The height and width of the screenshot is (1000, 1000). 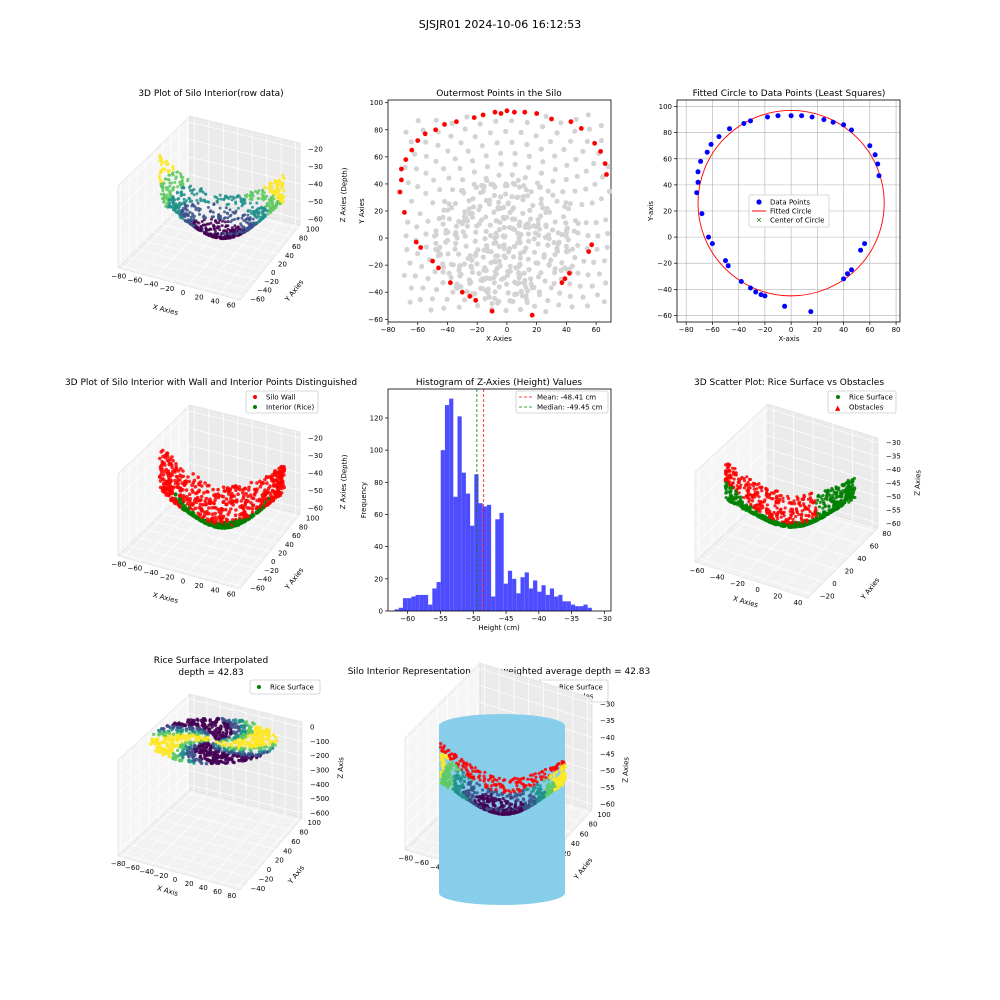 What do you see at coordinates (540, 786) in the screenshot?
I see `p8-surface-point` at bounding box center [540, 786].